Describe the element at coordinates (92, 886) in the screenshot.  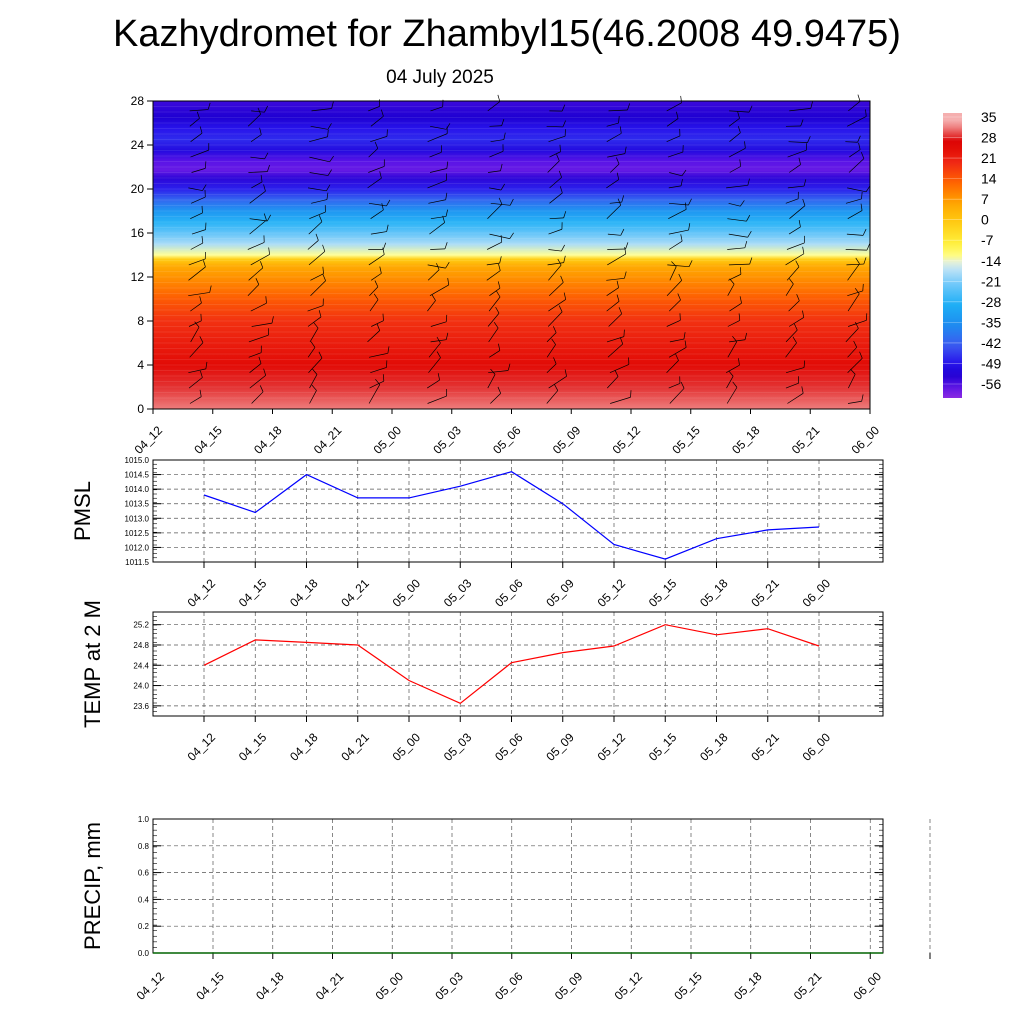
I see `y-axis-label: PRECIP, mm` at that location.